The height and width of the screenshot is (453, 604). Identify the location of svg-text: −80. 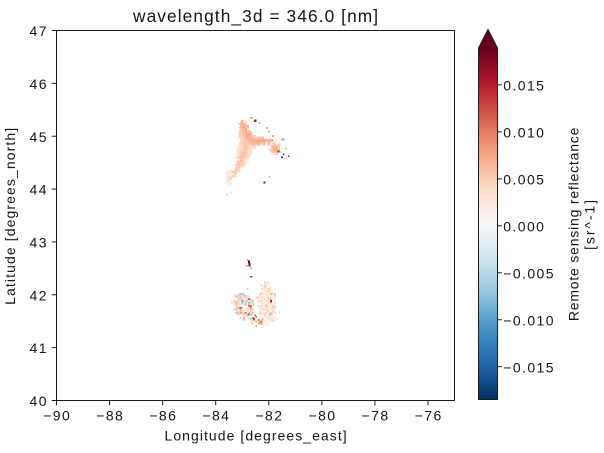
(323, 415).